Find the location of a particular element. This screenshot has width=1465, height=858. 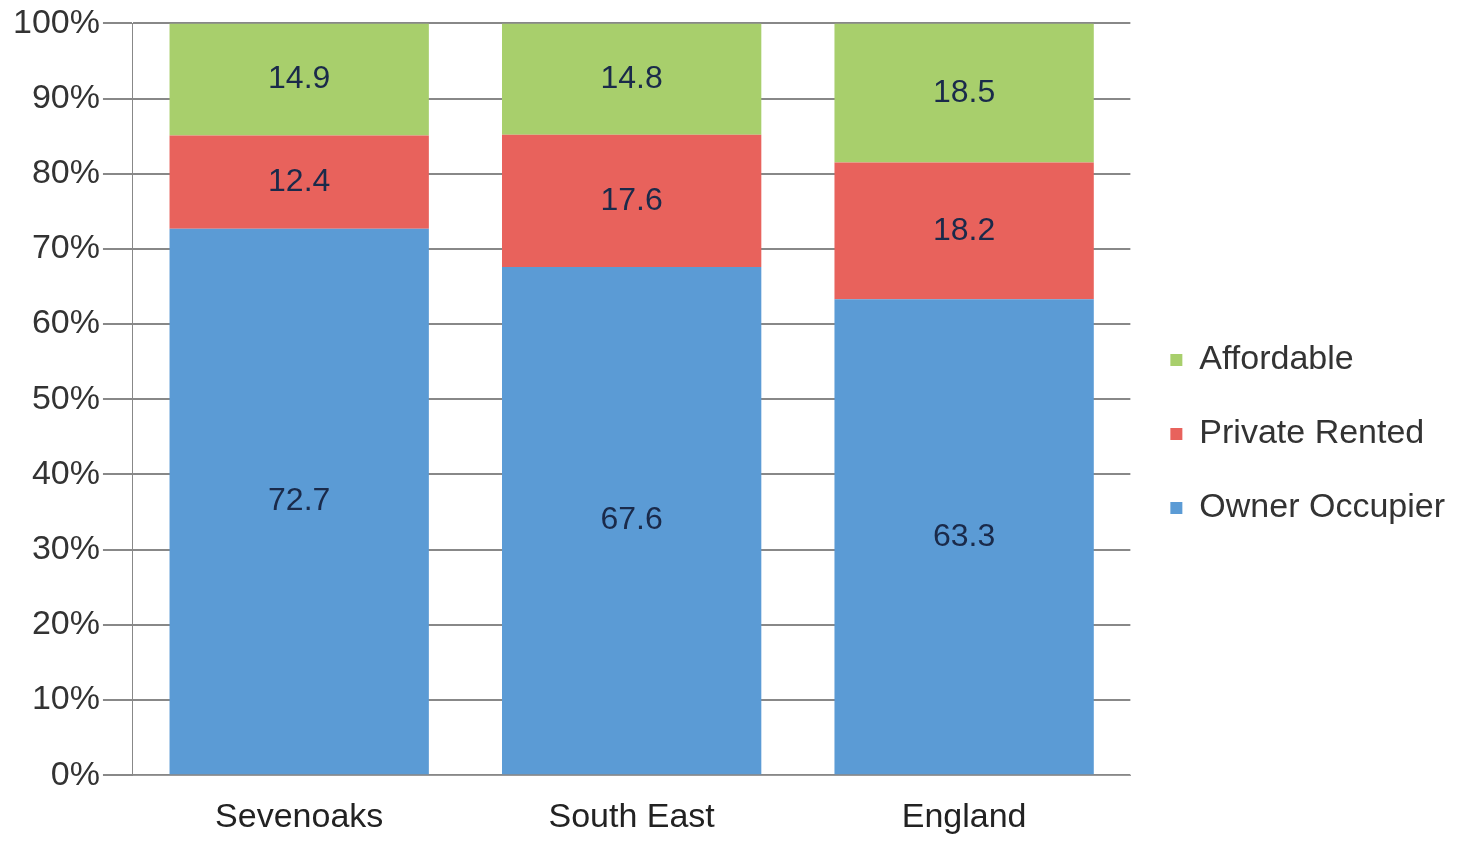

y-tick-label: 90% is located at coordinates (65, 95).